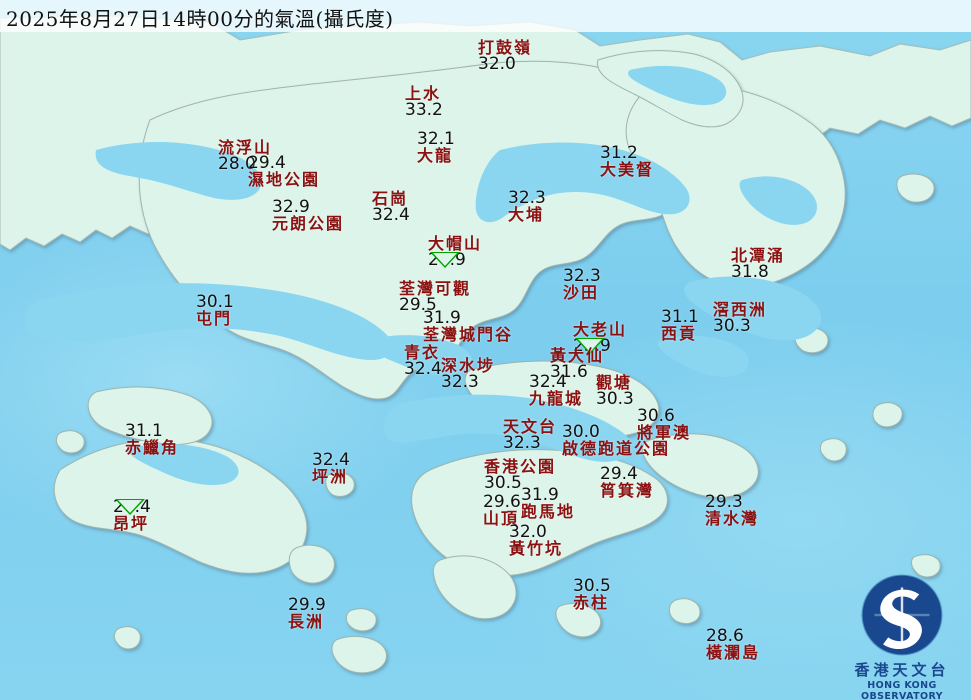  I want to click on land-chek-lap-kok, so click(150, 415).